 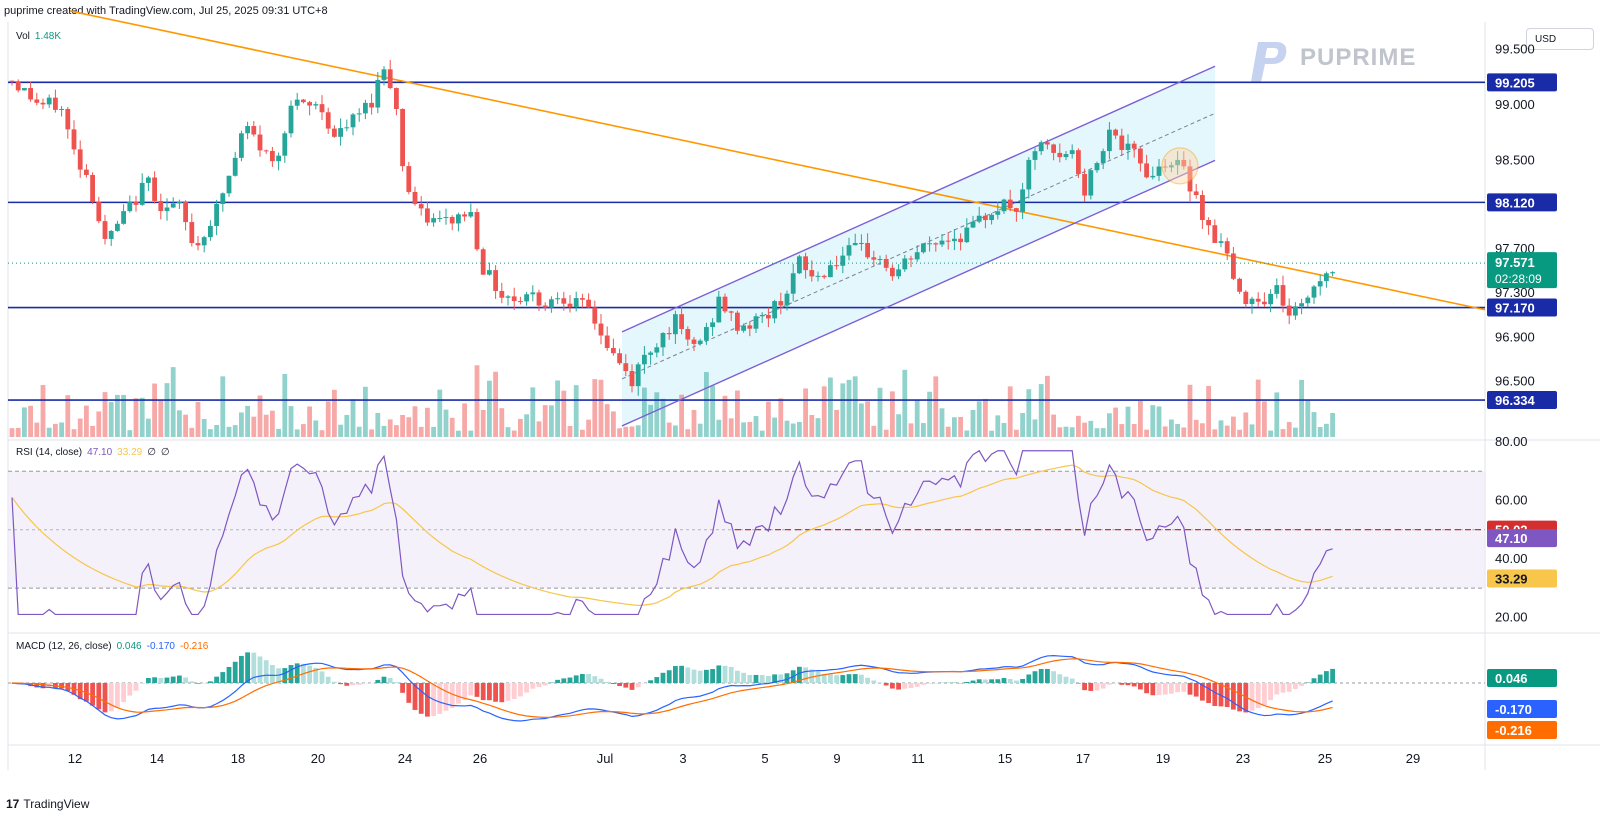 What do you see at coordinates (836, 758) in the screenshot?
I see `time-tick-label: 9` at bounding box center [836, 758].